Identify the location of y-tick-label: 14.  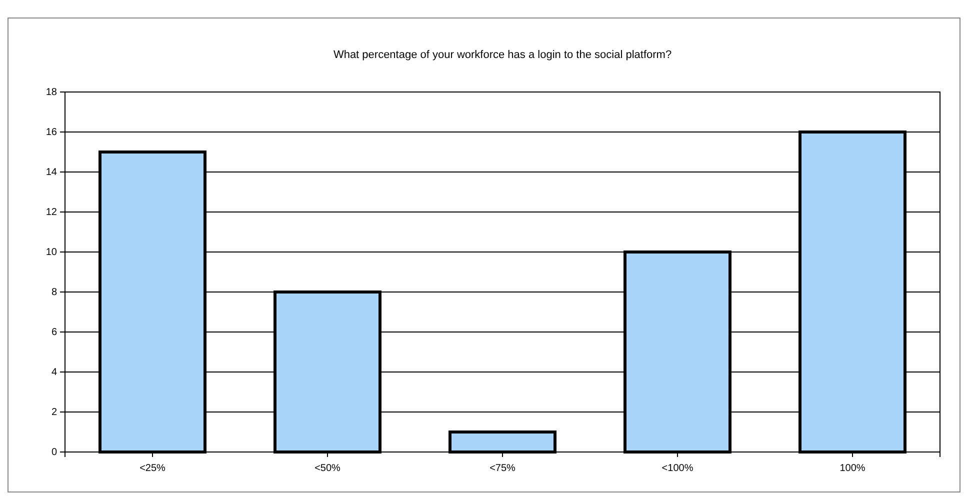
(52, 172).